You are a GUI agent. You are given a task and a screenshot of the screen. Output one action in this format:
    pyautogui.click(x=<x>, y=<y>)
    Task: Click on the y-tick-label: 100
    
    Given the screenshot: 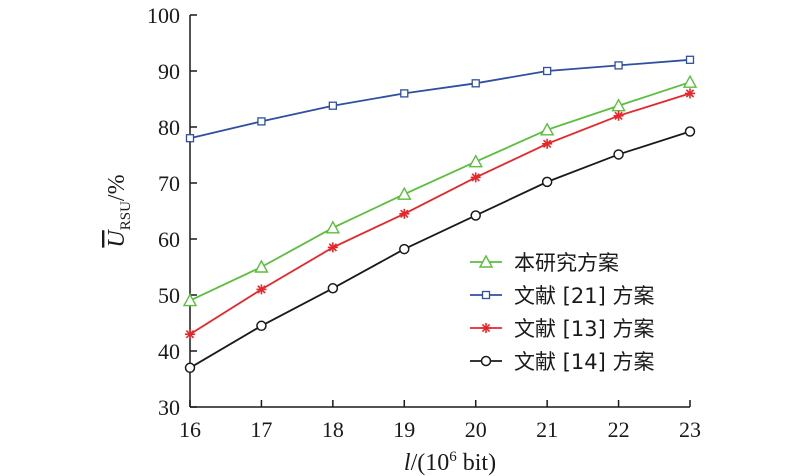 What is the action you would take?
    pyautogui.click(x=163, y=15)
    